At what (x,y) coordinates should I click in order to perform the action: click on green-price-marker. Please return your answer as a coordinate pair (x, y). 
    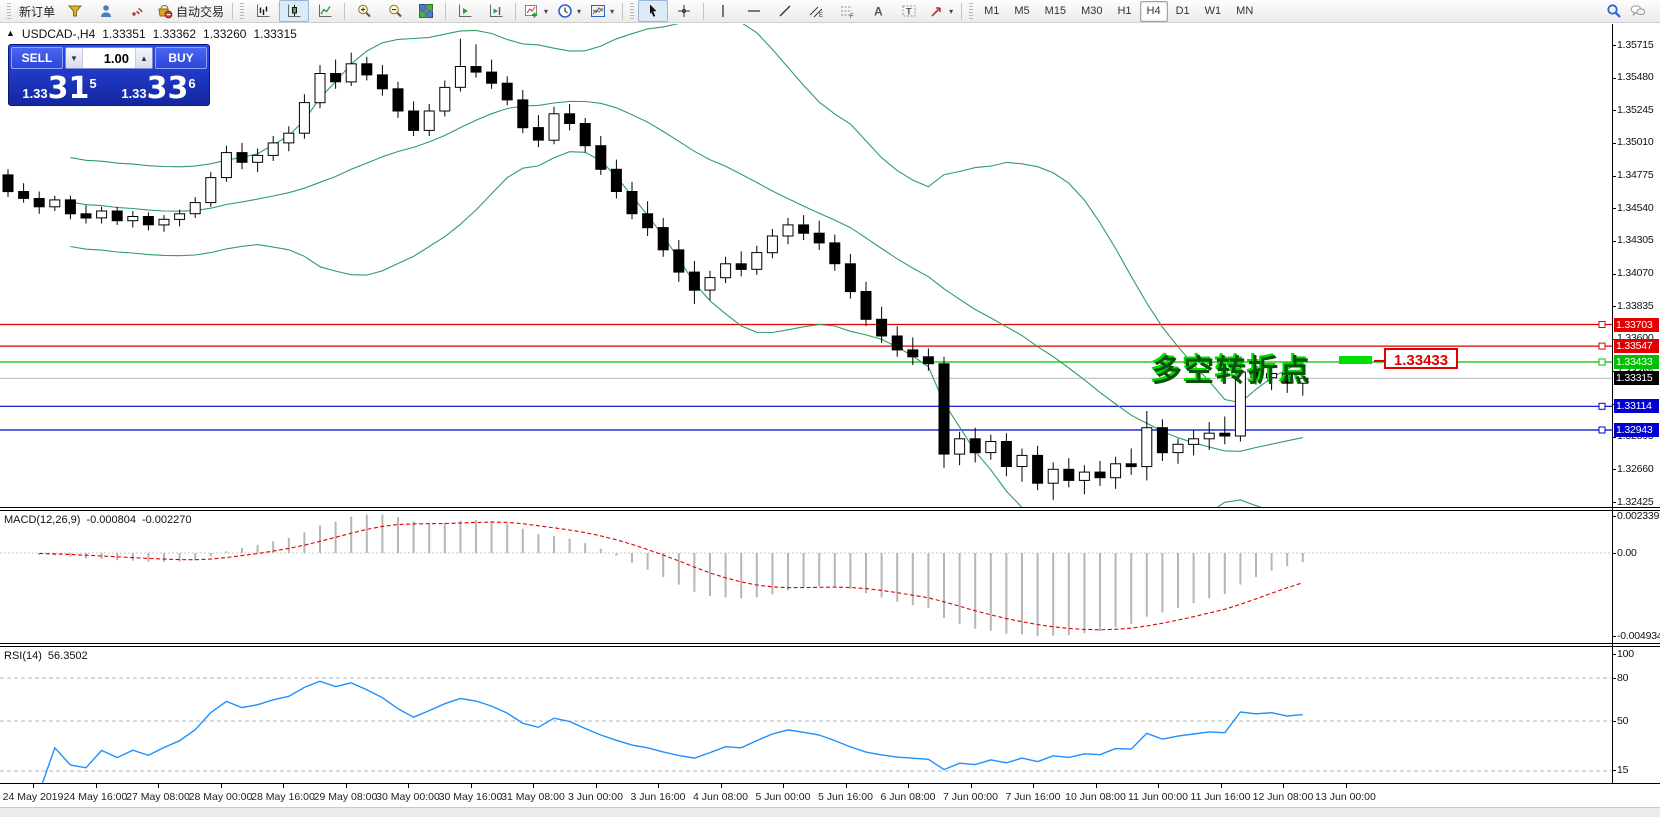
    Looking at the image, I should click on (1355, 360).